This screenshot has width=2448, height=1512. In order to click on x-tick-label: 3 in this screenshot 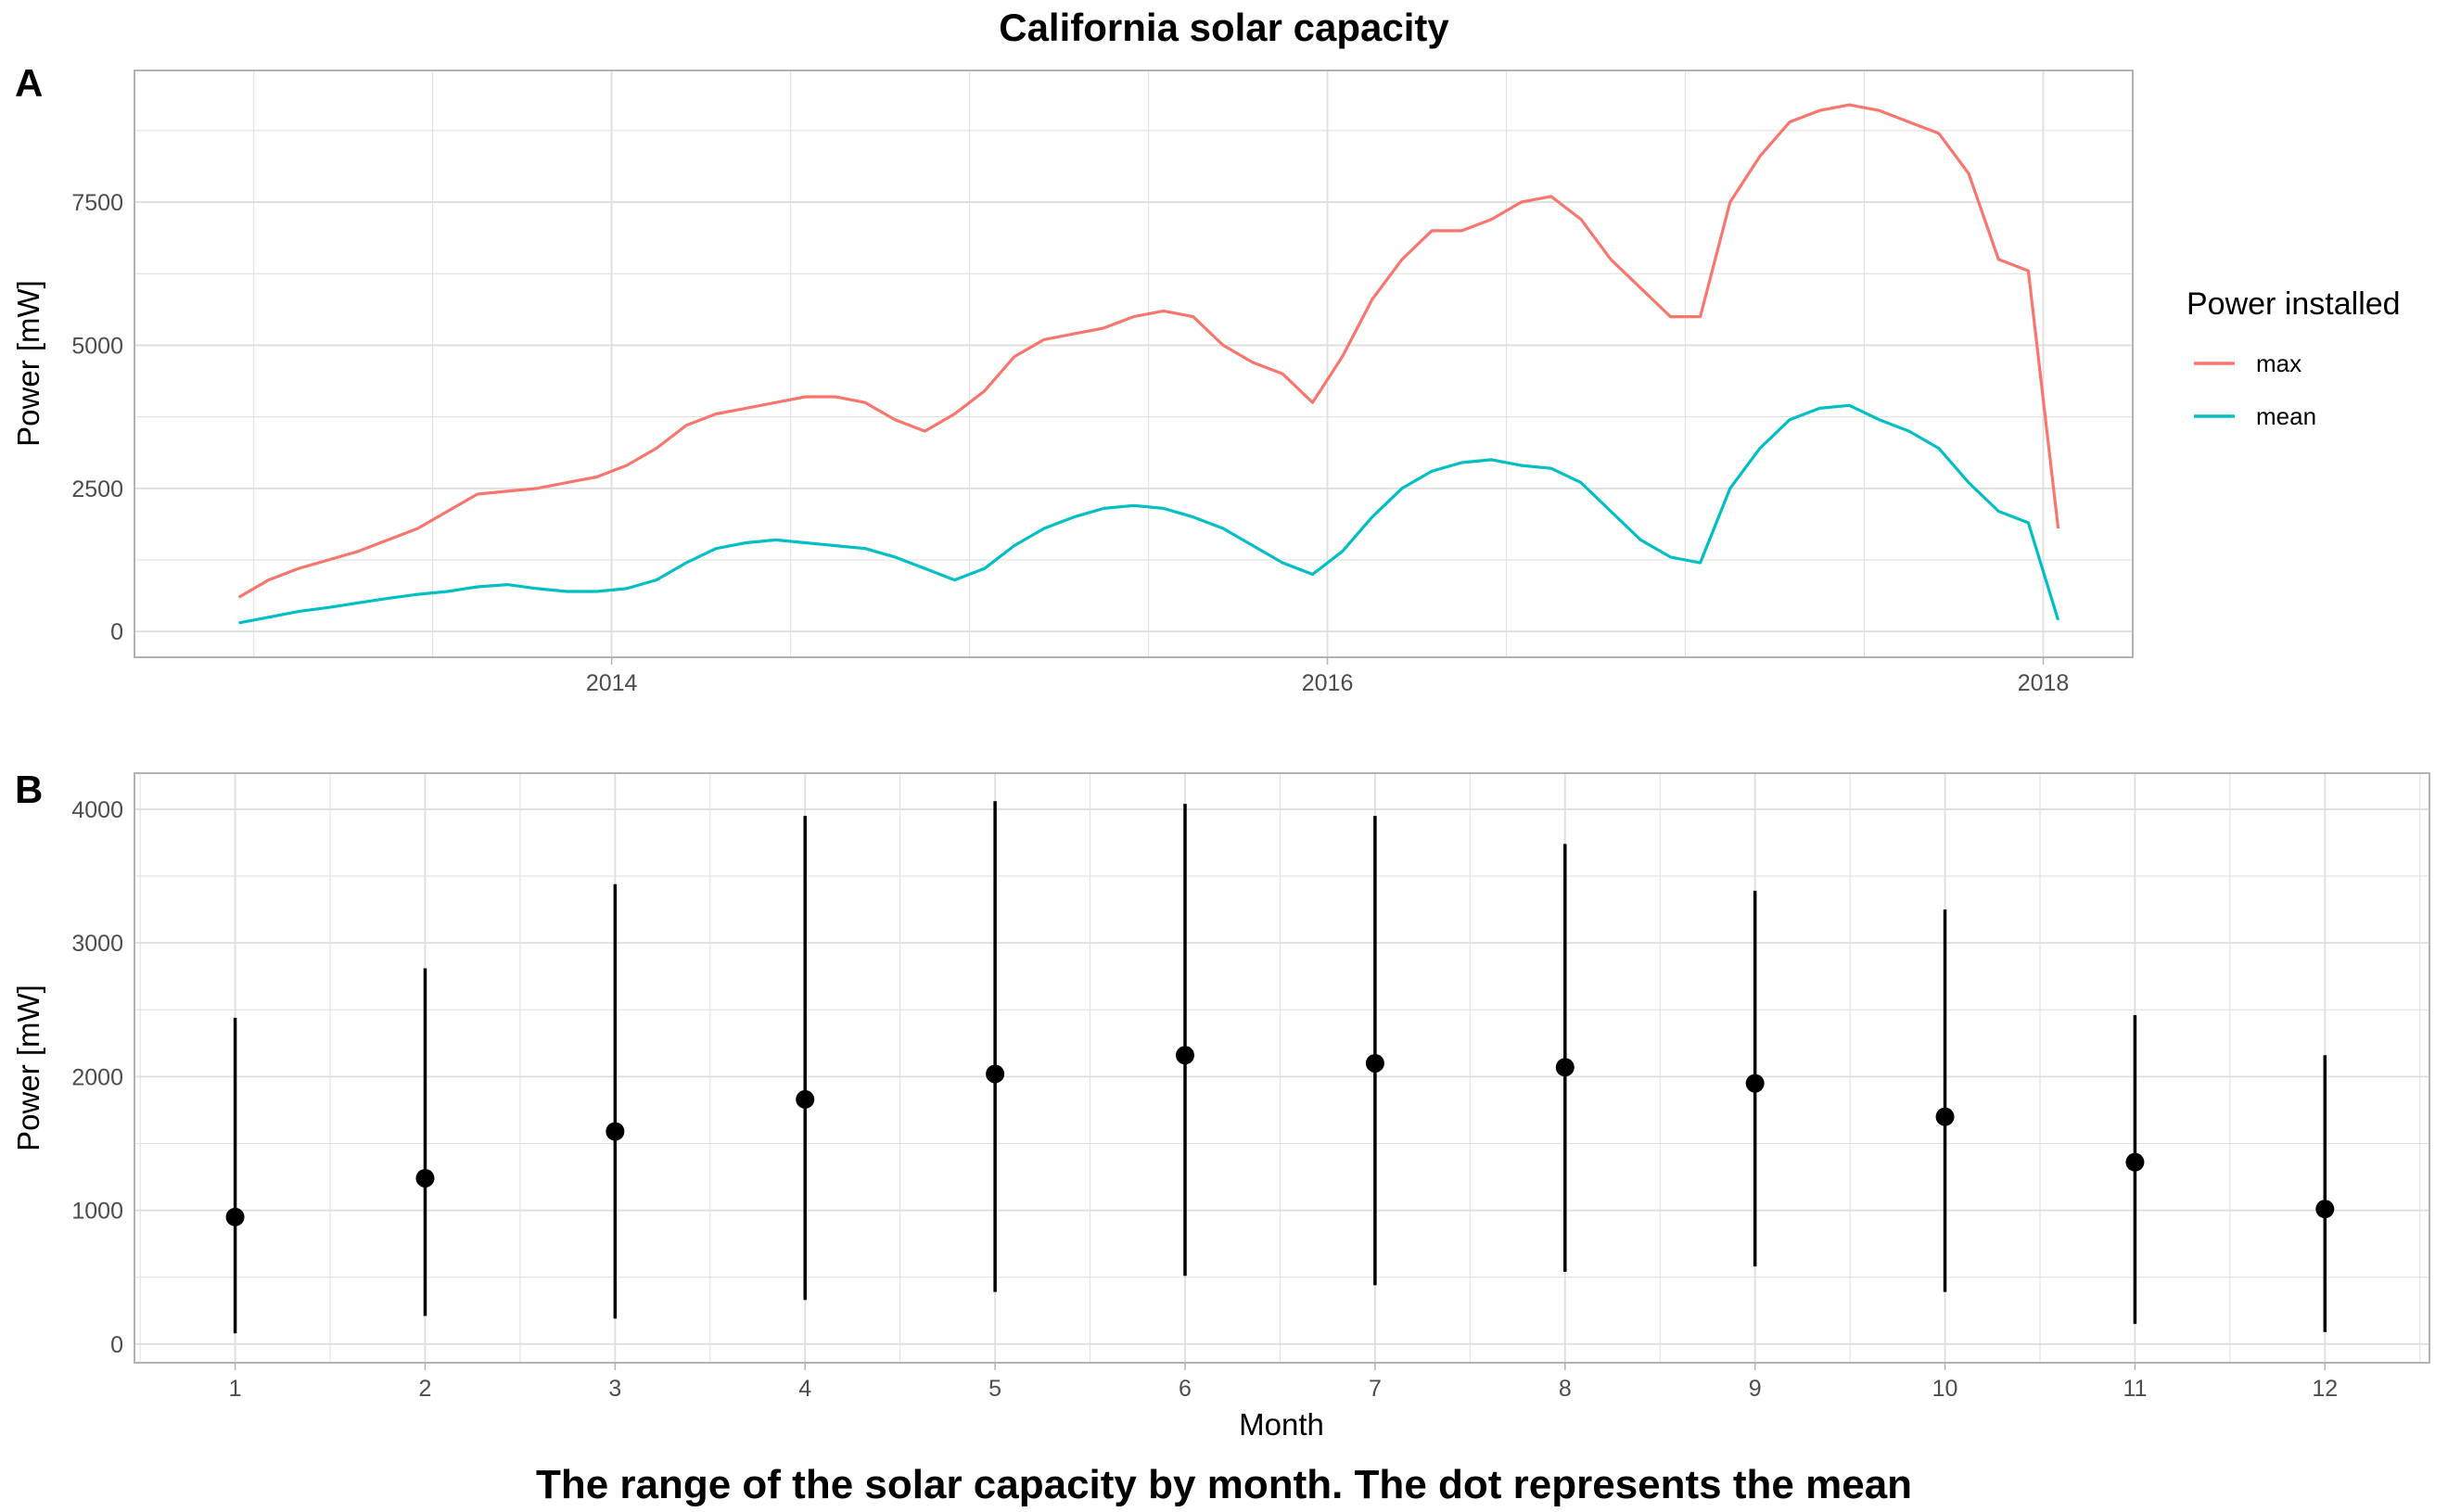, I will do `click(614, 1389)`.